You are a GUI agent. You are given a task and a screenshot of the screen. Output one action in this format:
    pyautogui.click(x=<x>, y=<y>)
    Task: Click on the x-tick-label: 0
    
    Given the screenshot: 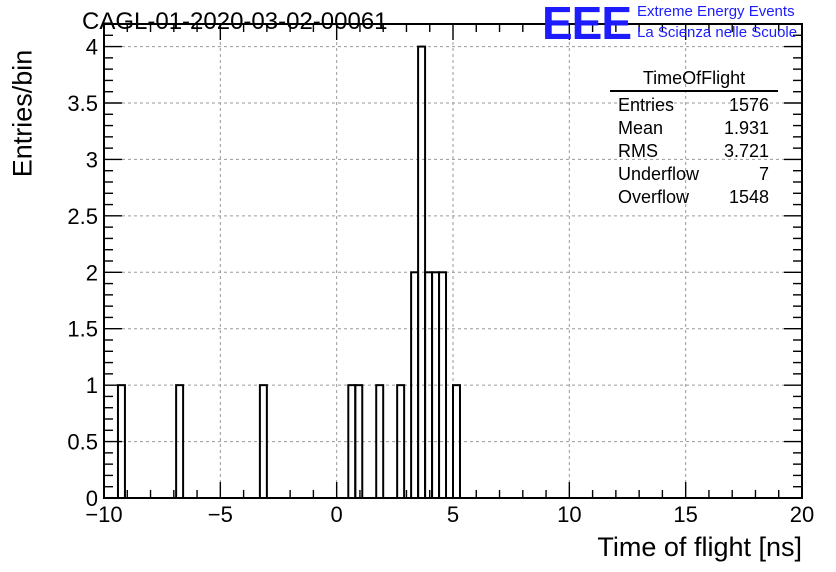 What is the action you would take?
    pyautogui.click(x=337, y=514)
    